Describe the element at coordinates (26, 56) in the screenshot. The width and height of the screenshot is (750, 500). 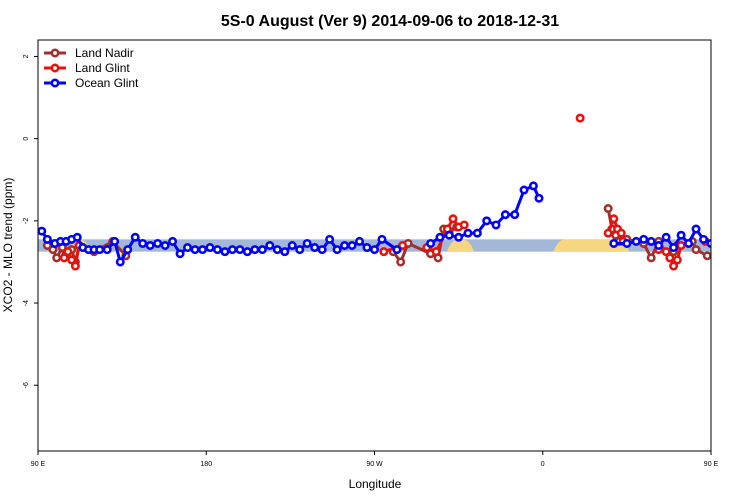
I see `y-tick-label: 2` at that location.